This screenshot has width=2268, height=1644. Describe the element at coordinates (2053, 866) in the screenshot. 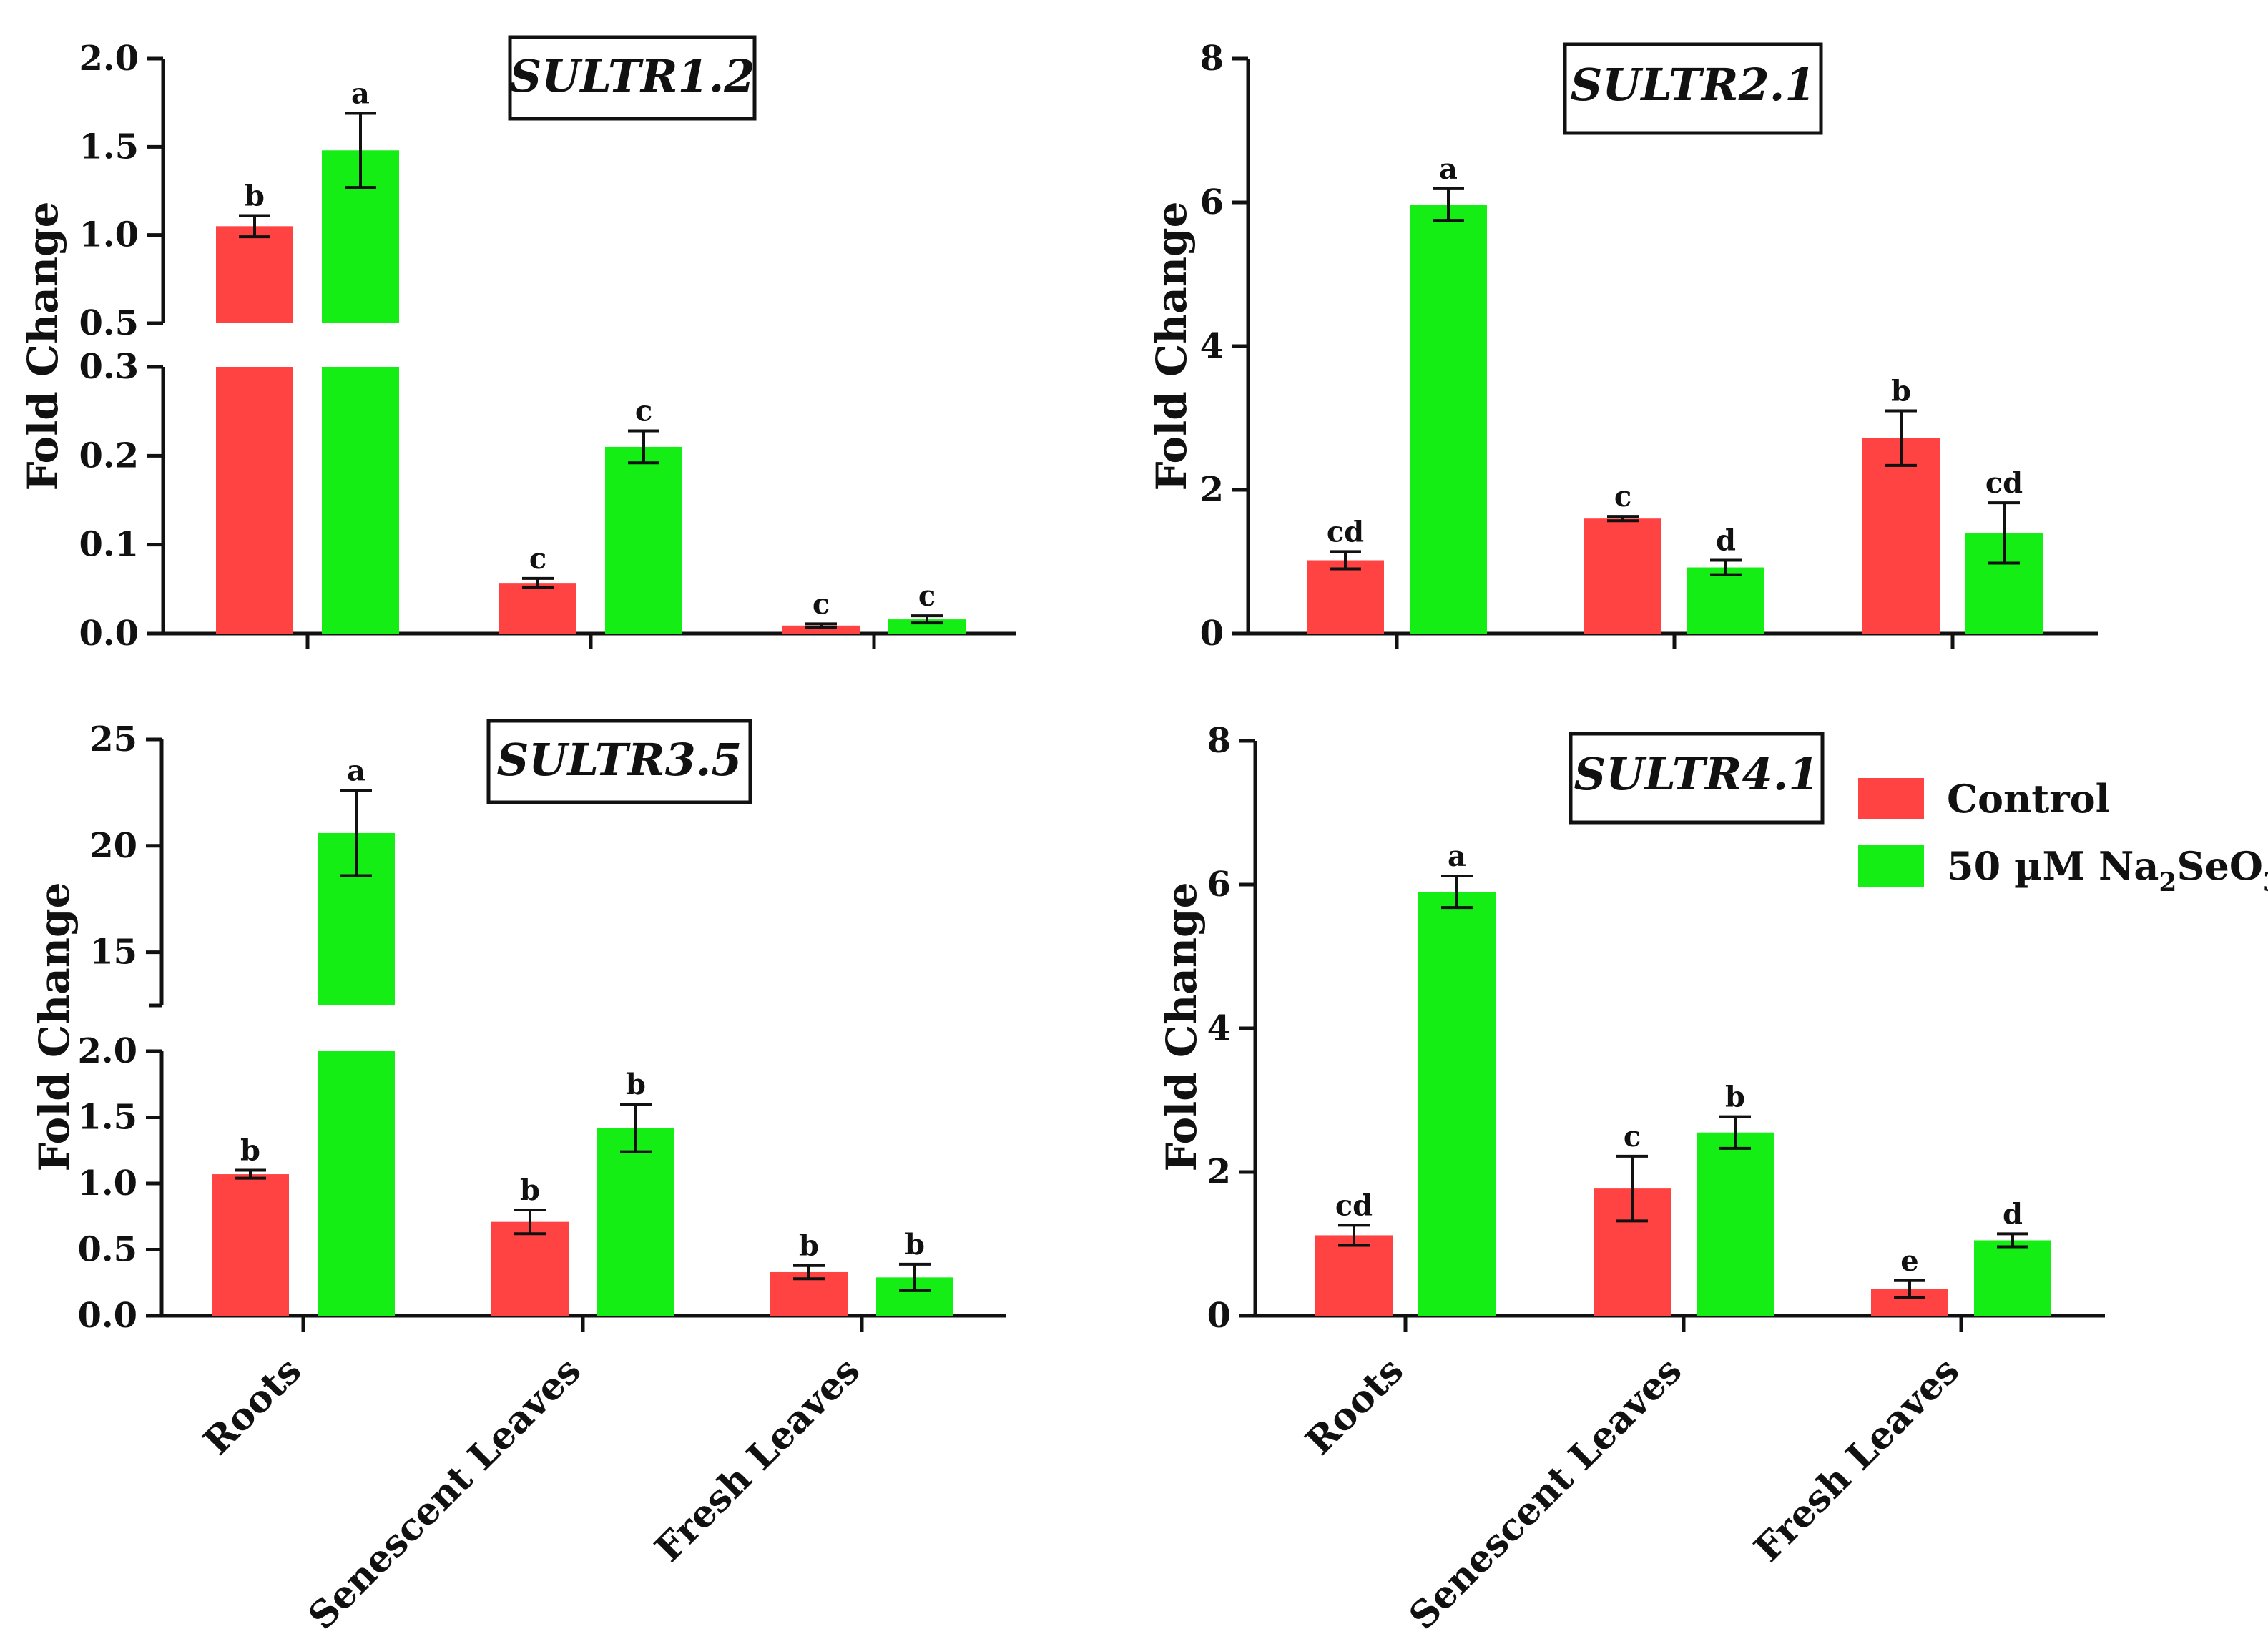

I see `legend-treated-prefix: 50 µM Na` at that location.